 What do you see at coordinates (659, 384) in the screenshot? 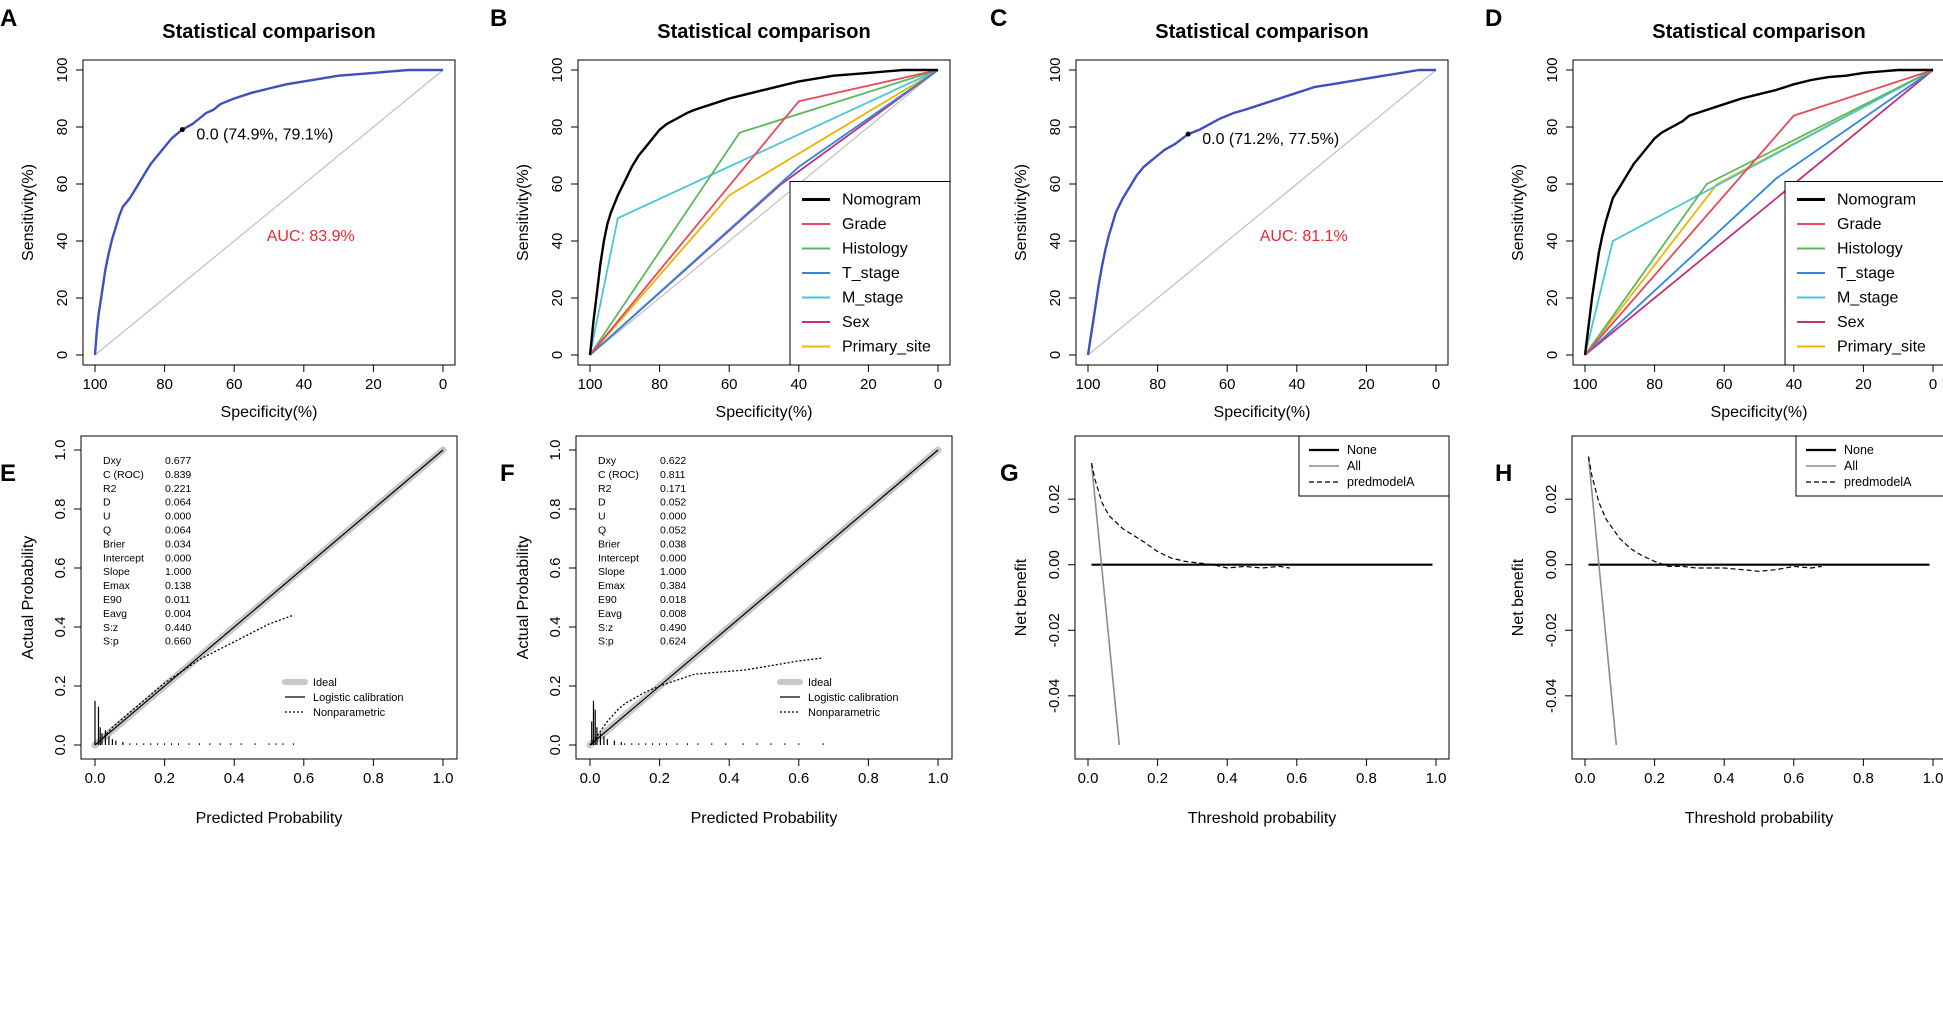
I see `x-tick-label: 80` at bounding box center [659, 384].